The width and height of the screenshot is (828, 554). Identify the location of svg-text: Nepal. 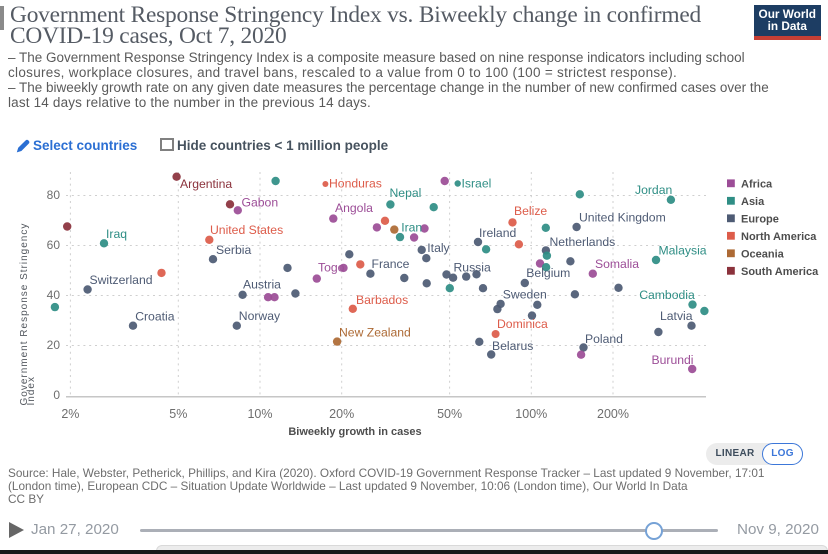
(406, 193).